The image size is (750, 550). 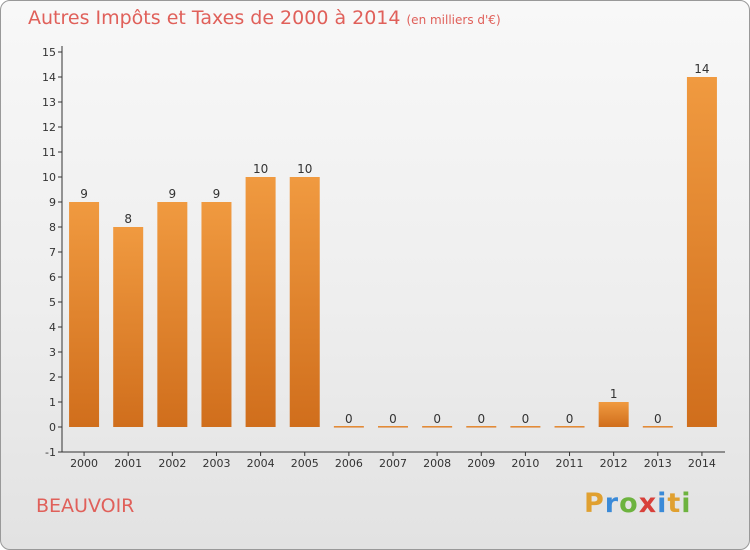 What do you see at coordinates (85, 506) in the screenshot?
I see `commune-name: BEAUVOIR` at bounding box center [85, 506].